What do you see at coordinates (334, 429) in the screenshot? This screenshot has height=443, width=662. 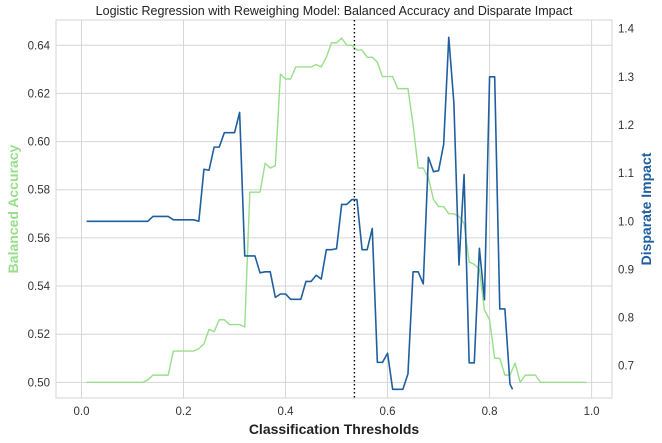 I see `x-axis-label: Classification Thresholds` at bounding box center [334, 429].